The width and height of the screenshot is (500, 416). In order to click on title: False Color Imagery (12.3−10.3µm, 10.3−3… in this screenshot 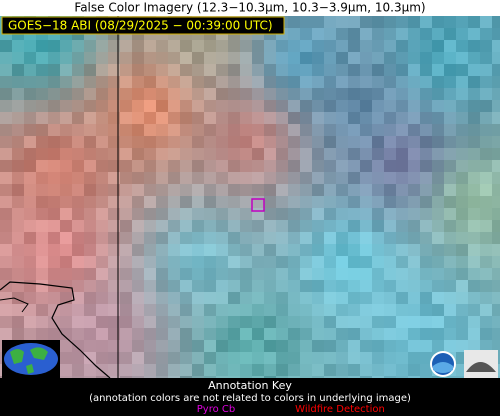, I will do `click(249, 8)`.